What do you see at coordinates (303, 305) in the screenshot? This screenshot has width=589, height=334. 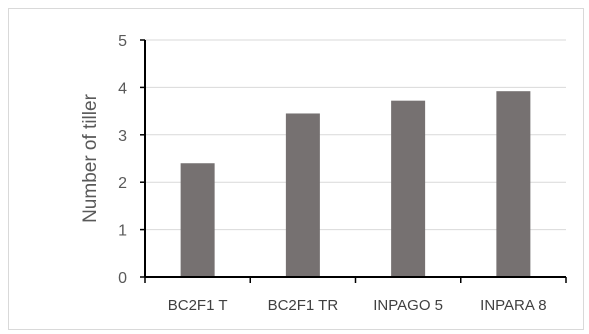 I see `x-tick-label-1: BC2F1 TR` at bounding box center [303, 305].